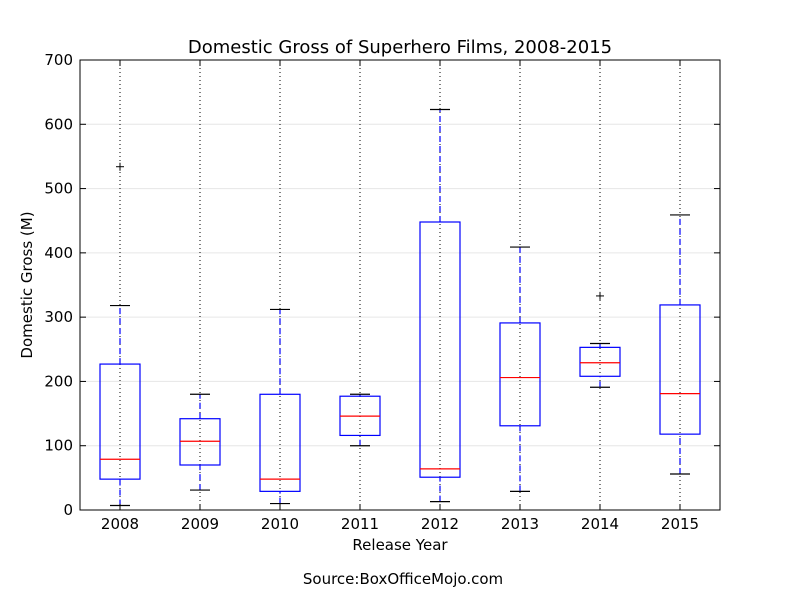 This screenshot has height=600, width=800. What do you see at coordinates (120, 421) in the screenshot?
I see `box-2008` at bounding box center [120, 421].